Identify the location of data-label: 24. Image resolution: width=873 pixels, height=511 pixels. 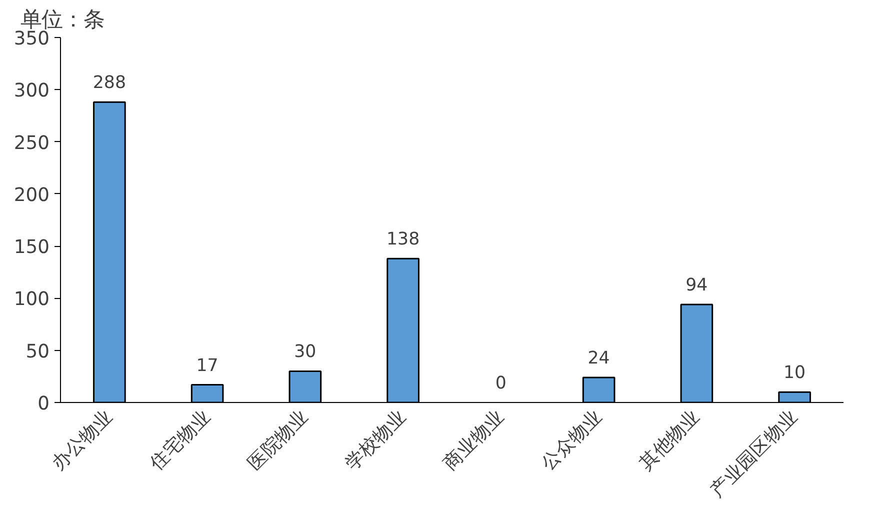
(599, 358).